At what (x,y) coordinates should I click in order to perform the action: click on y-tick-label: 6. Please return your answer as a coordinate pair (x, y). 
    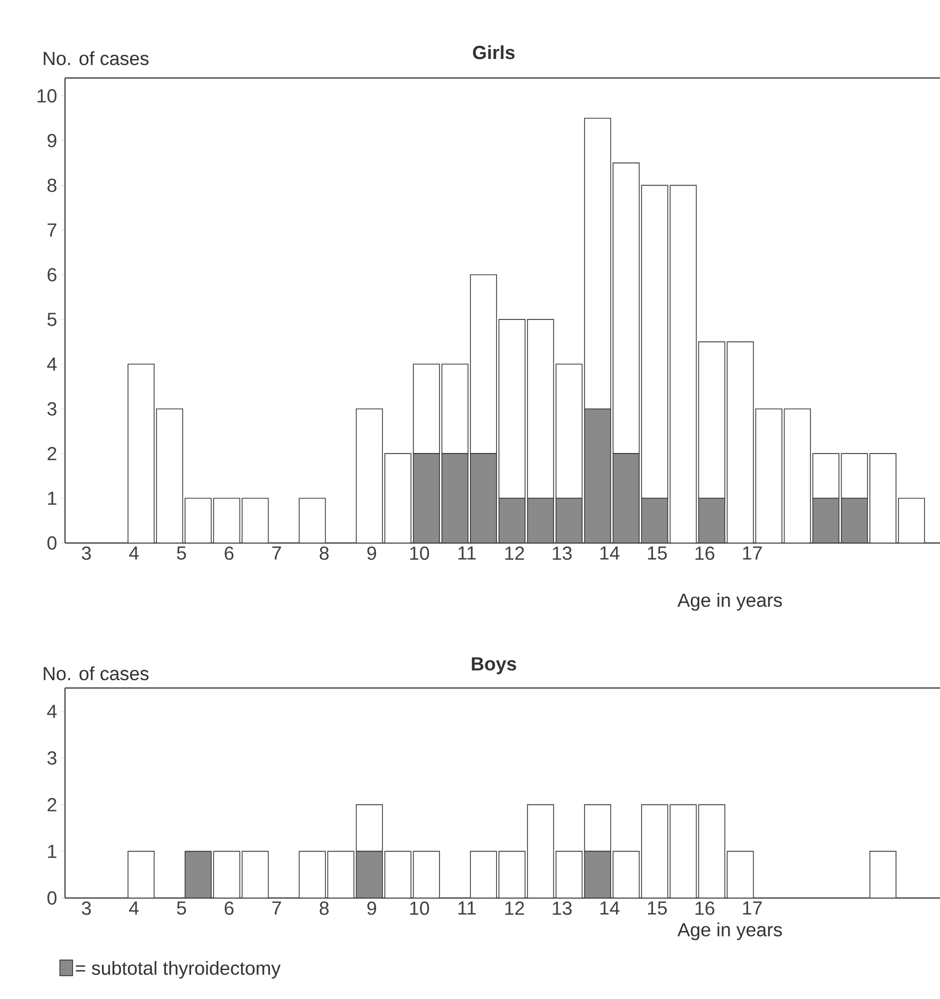
    Looking at the image, I should click on (52, 275).